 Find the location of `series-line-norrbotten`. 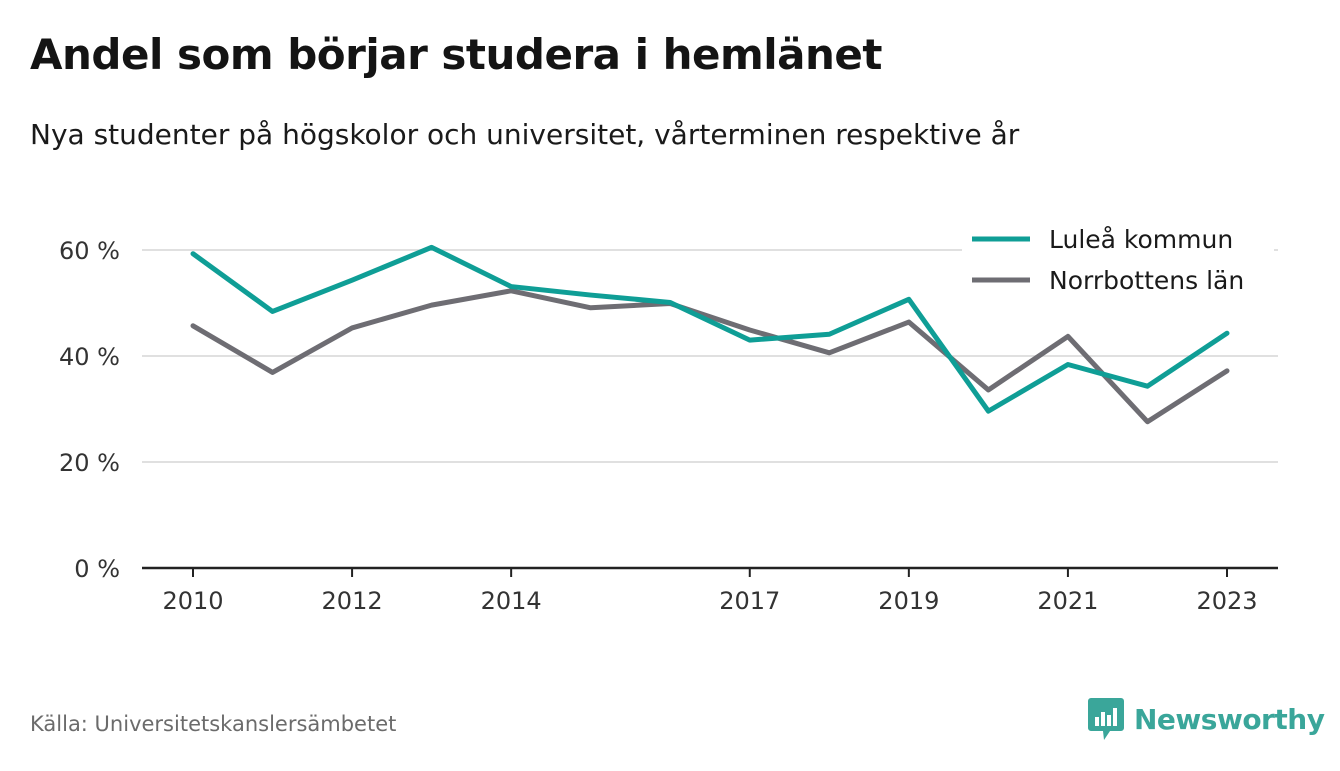

series-line-norrbotten is located at coordinates (710, 356).